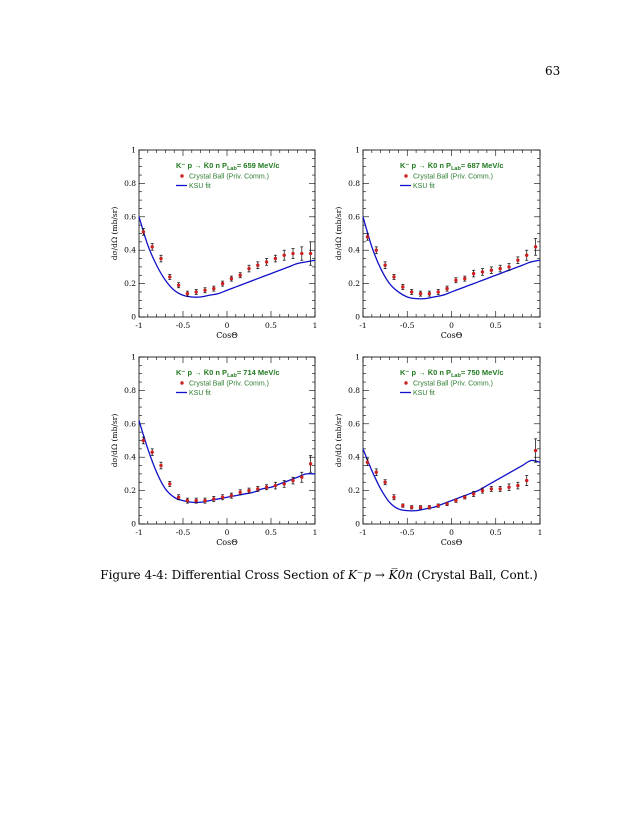 This screenshot has width=638, height=826. I want to click on legend-title-value: = 659 MeV/c, so click(258, 165).